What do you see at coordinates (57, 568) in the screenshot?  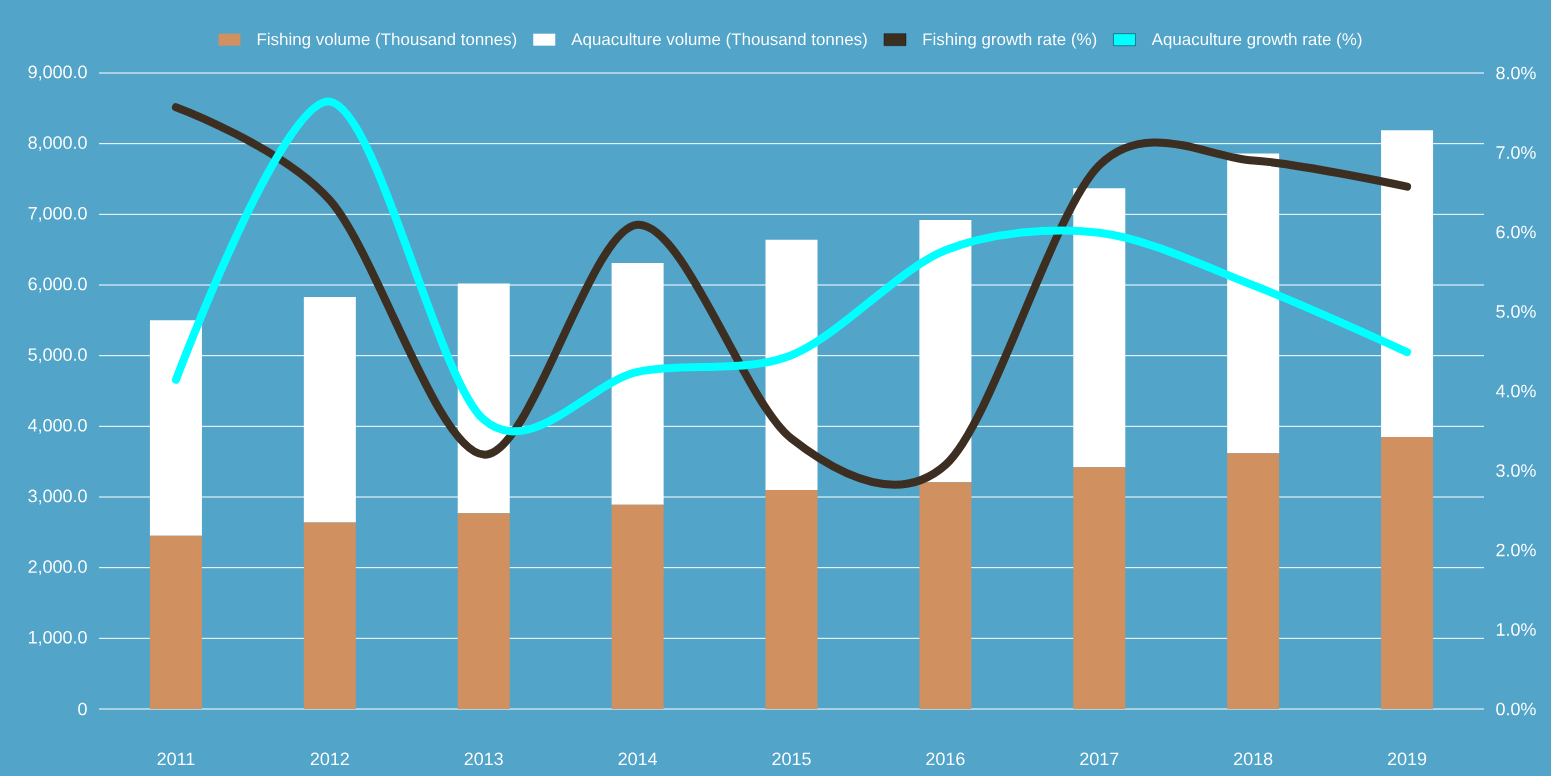 I see `y-tick-label: 2,000.0` at bounding box center [57, 568].